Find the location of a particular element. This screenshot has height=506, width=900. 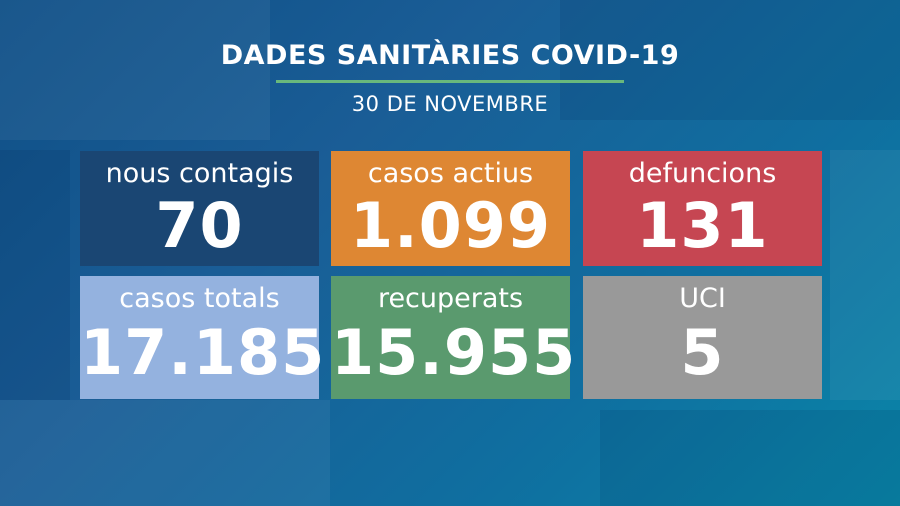

stat-label: recuperats is located at coordinates (450, 298).